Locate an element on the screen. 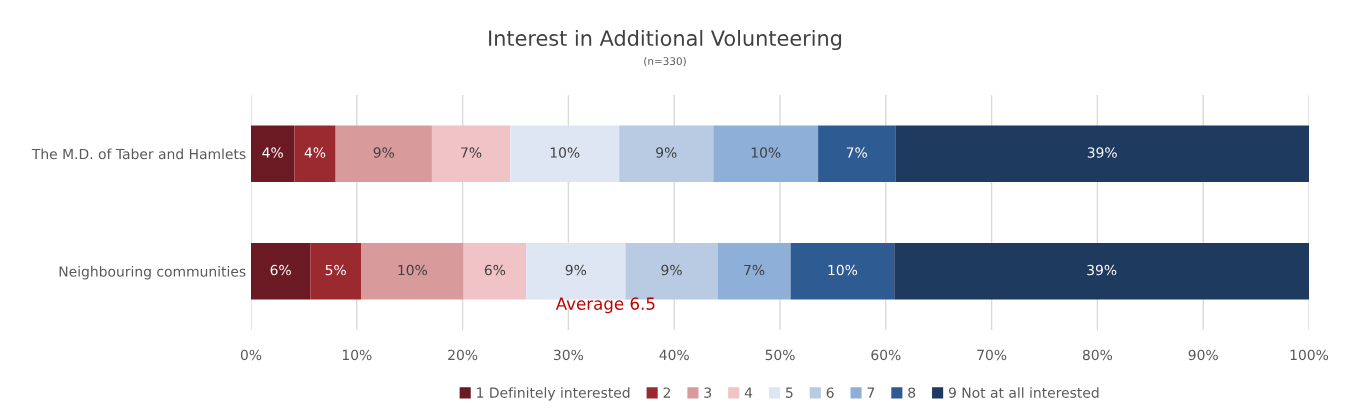  x-tick-label: 10% is located at coordinates (357, 355).